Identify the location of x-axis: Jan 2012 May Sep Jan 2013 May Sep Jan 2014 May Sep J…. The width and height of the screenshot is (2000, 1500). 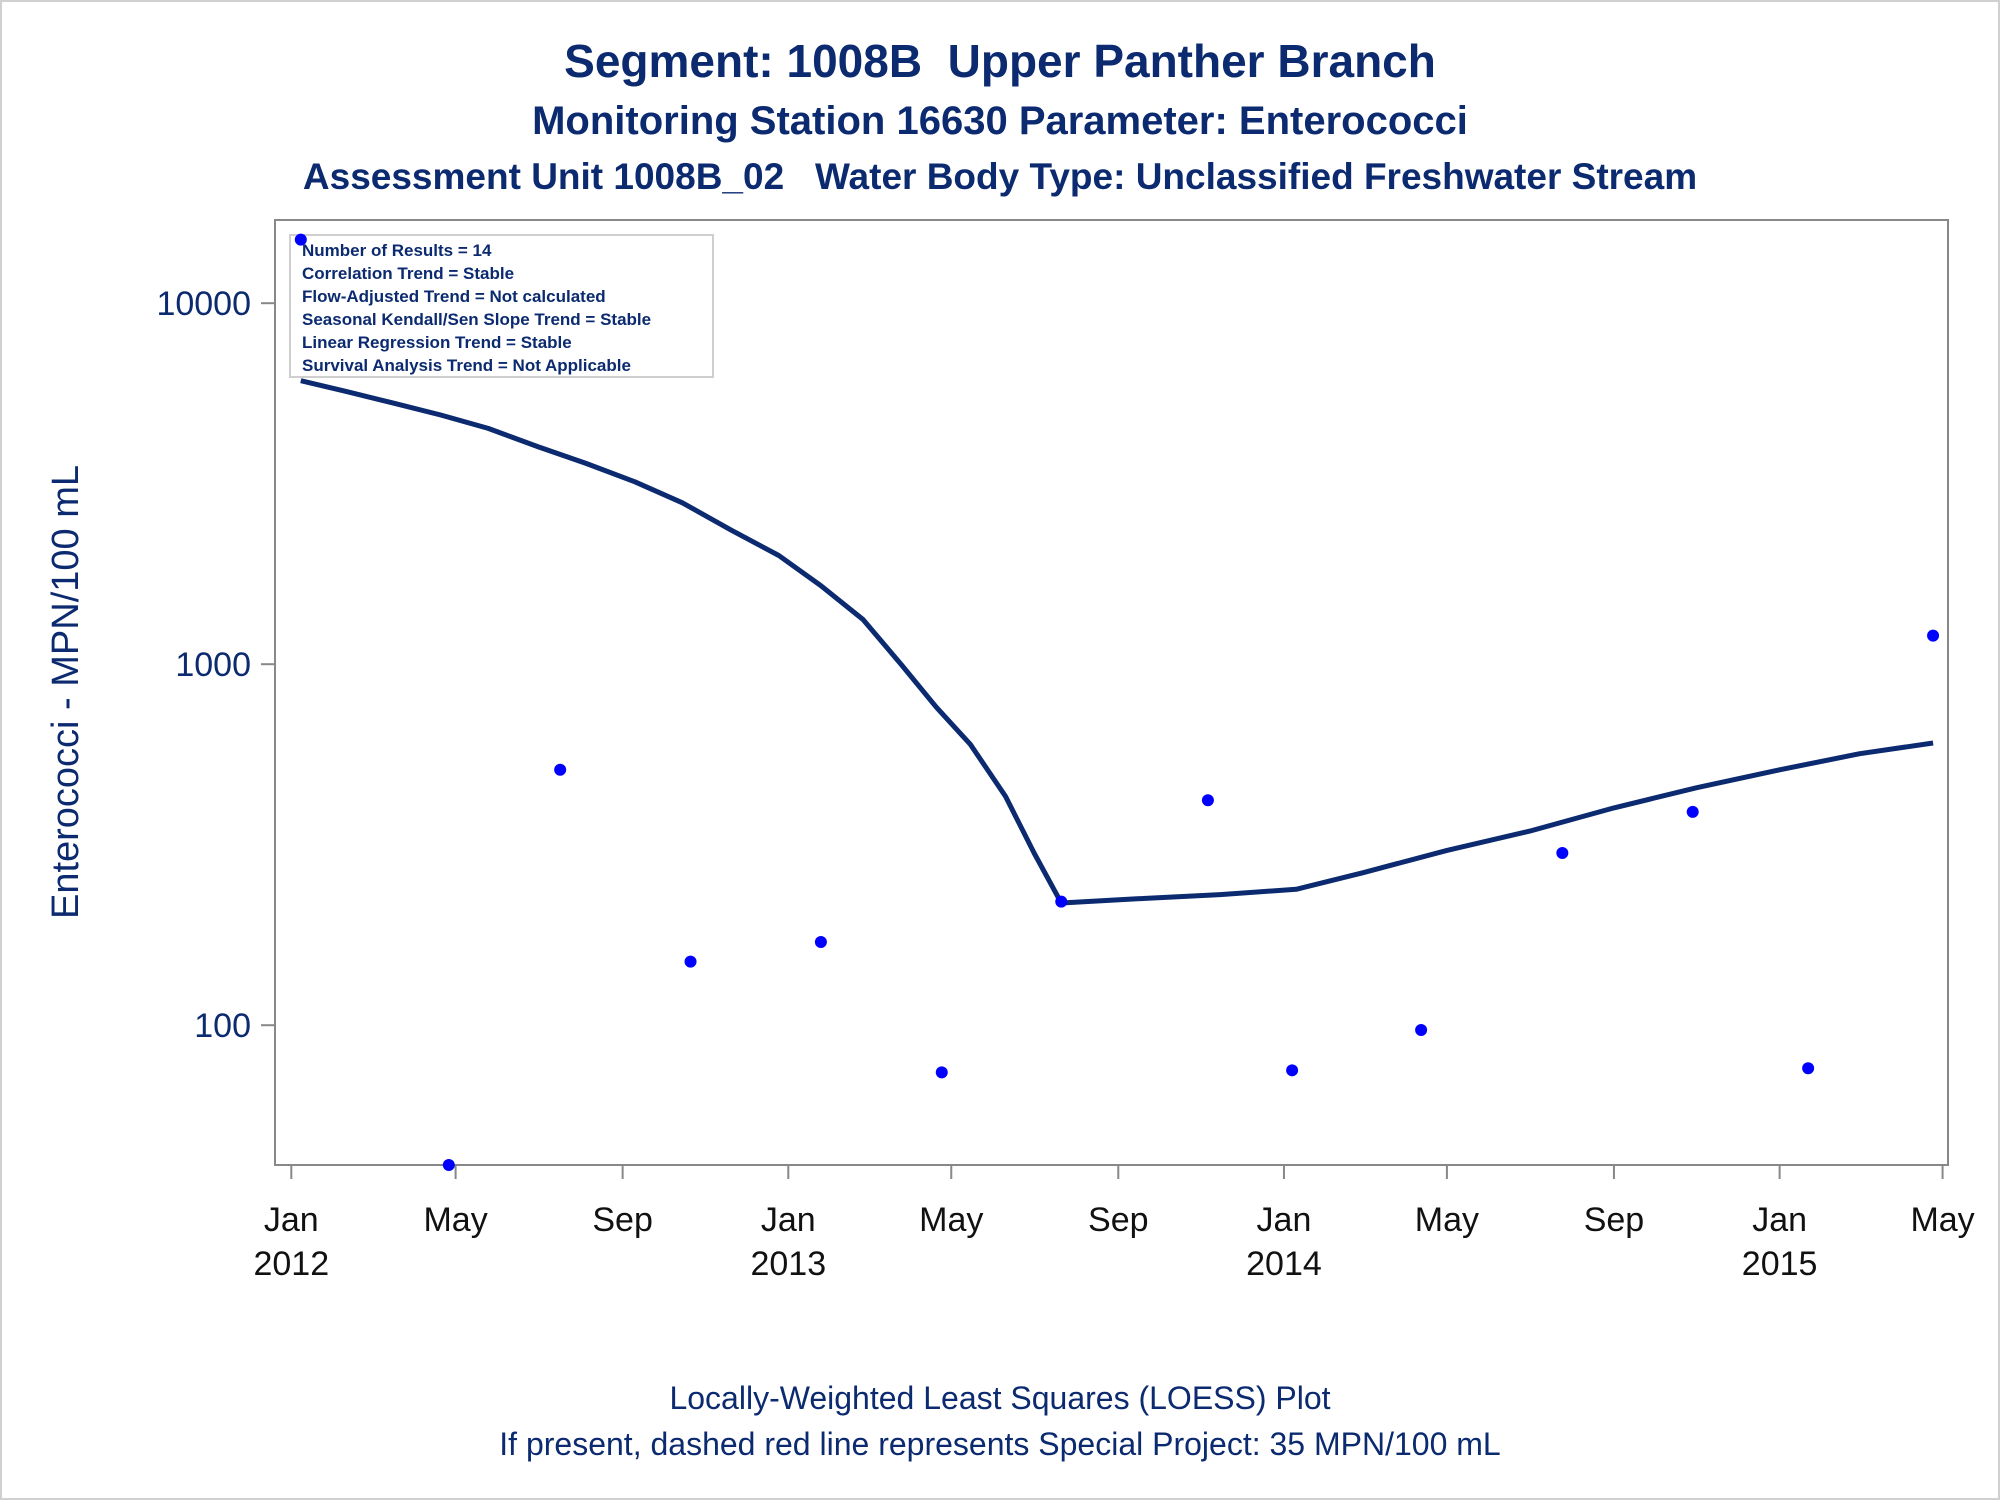
(1114, 1224).